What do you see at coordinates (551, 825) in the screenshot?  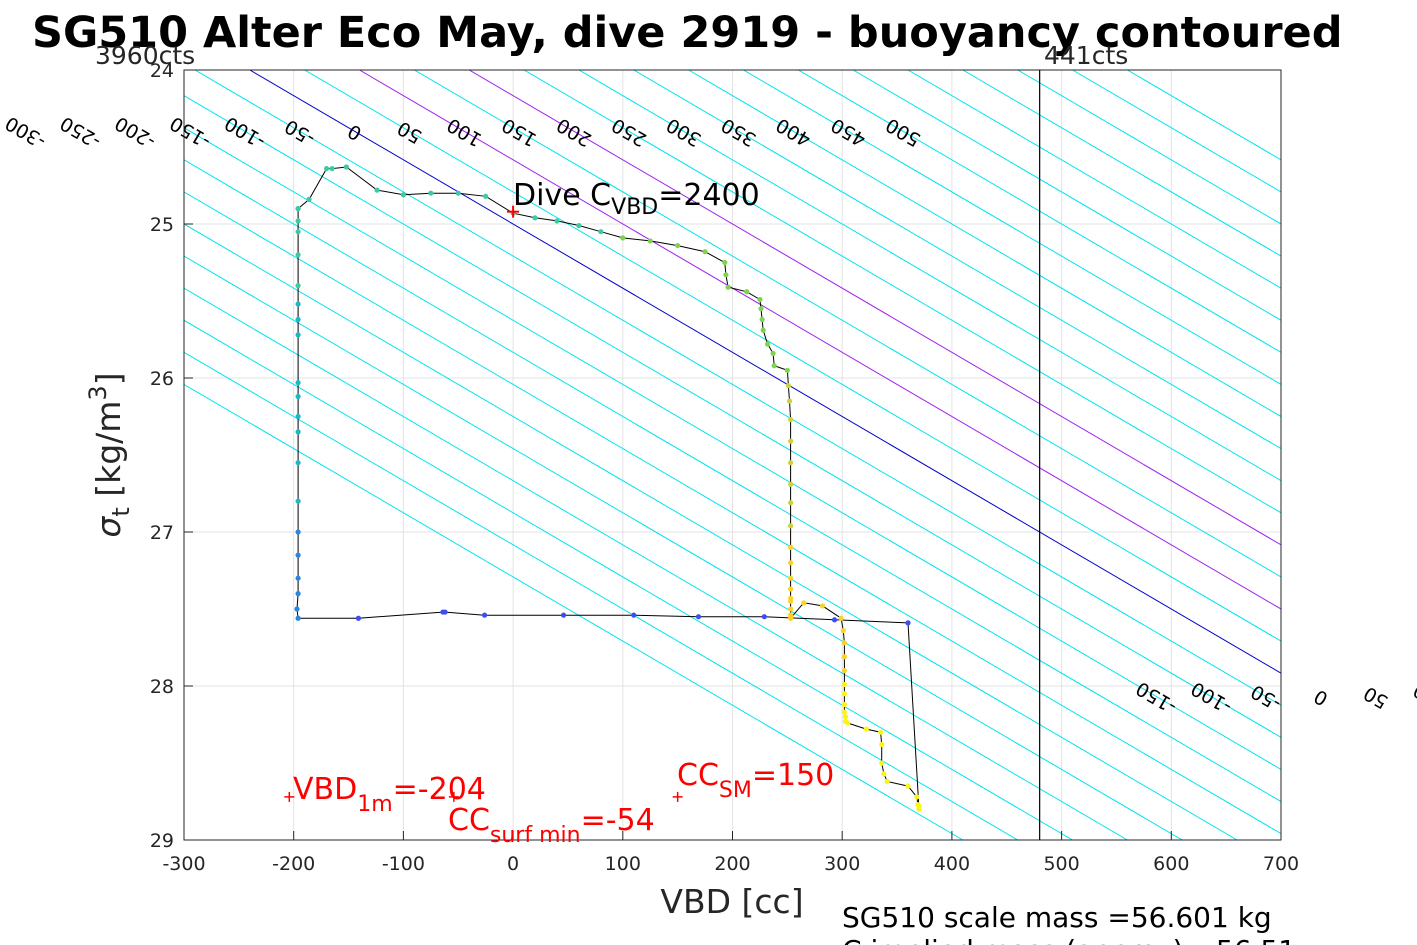 I see `cc-surf-min-label: CCsurf min=-54` at bounding box center [551, 825].